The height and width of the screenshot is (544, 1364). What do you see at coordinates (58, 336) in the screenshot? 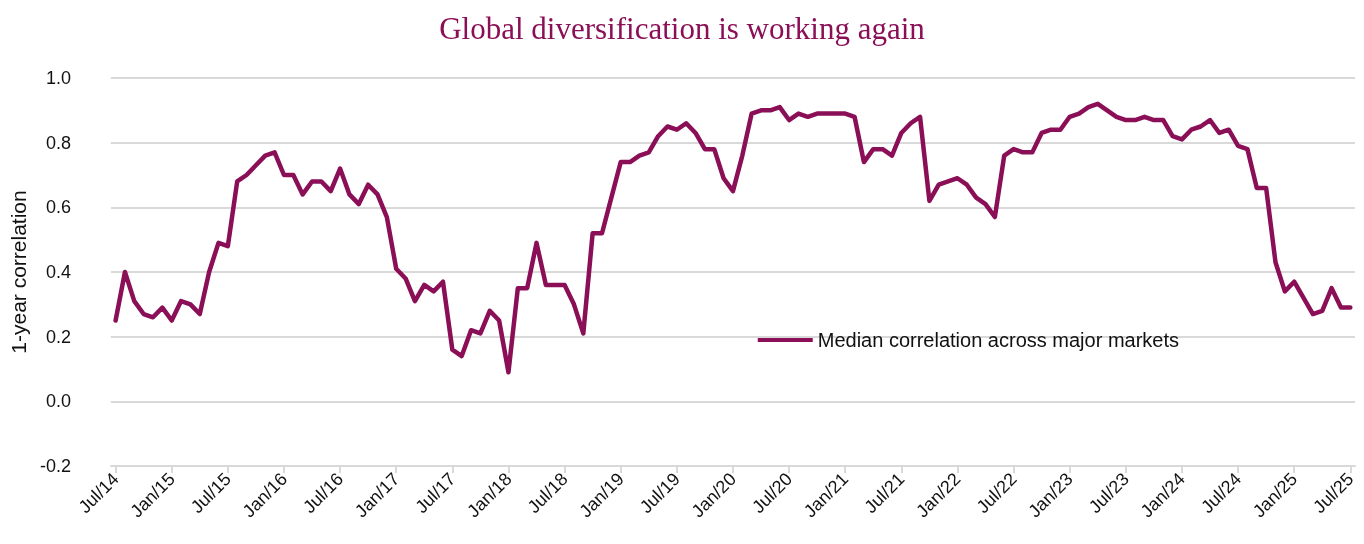
I see `y-tick-label: 0.2` at bounding box center [58, 336].